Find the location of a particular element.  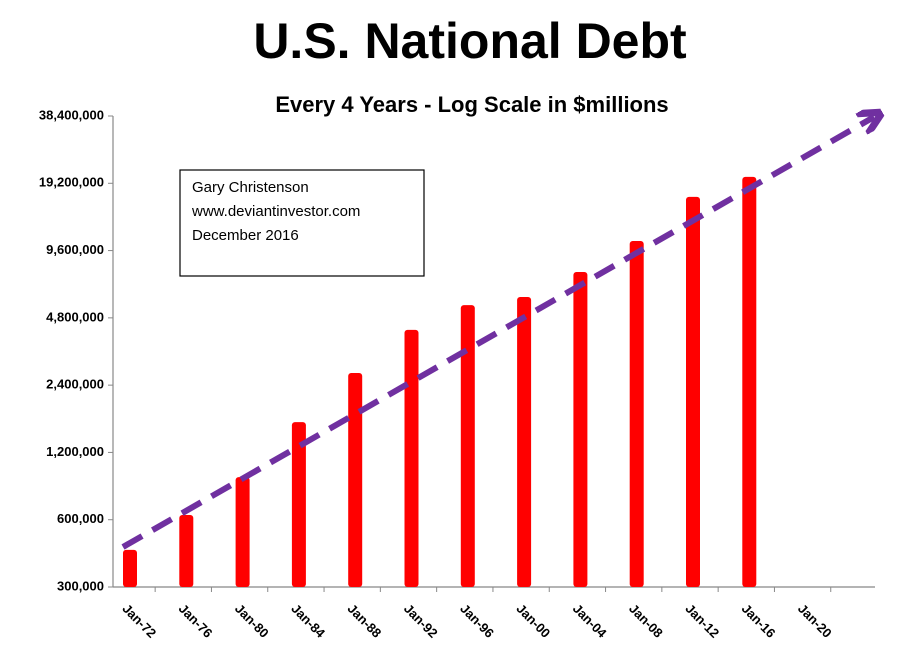

annotation-box is located at coordinates (302, 223).